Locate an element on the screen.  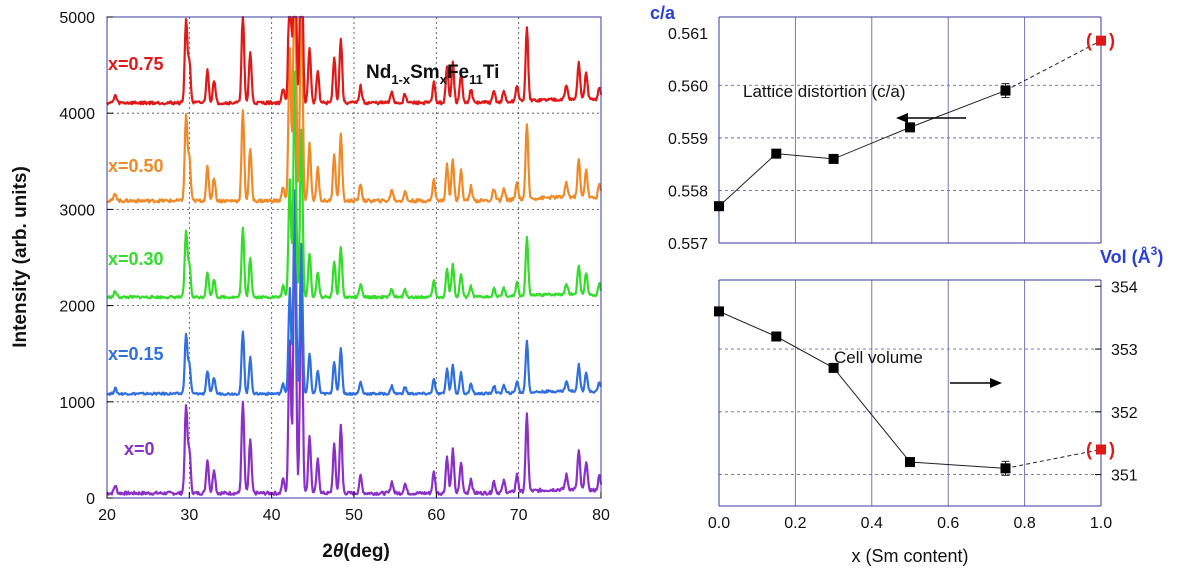
panel-xtick-label: 0.8 is located at coordinates (1024, 523).